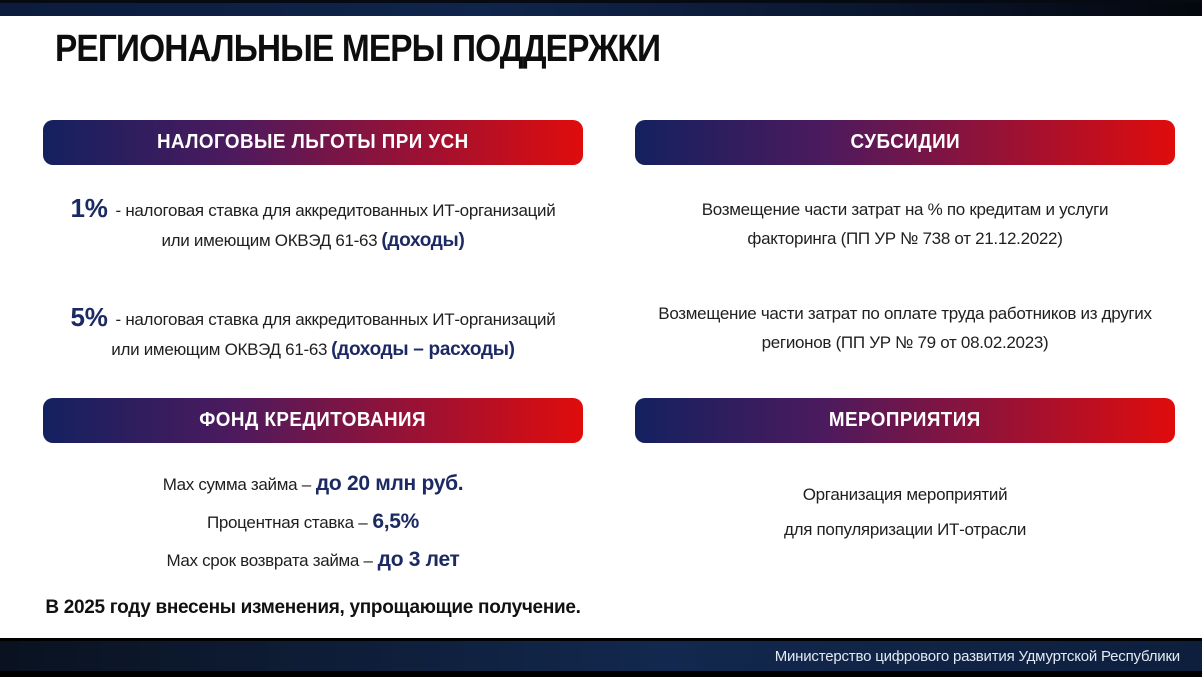 Image resolution: width=1202 pixels, height=677 pixels. What do you see at coordinates (219, 349) in the screenshot?
I see `tax-item-2-prefix: или имеющим ОКВЭД 61-63` at bounding box center [219, 349].